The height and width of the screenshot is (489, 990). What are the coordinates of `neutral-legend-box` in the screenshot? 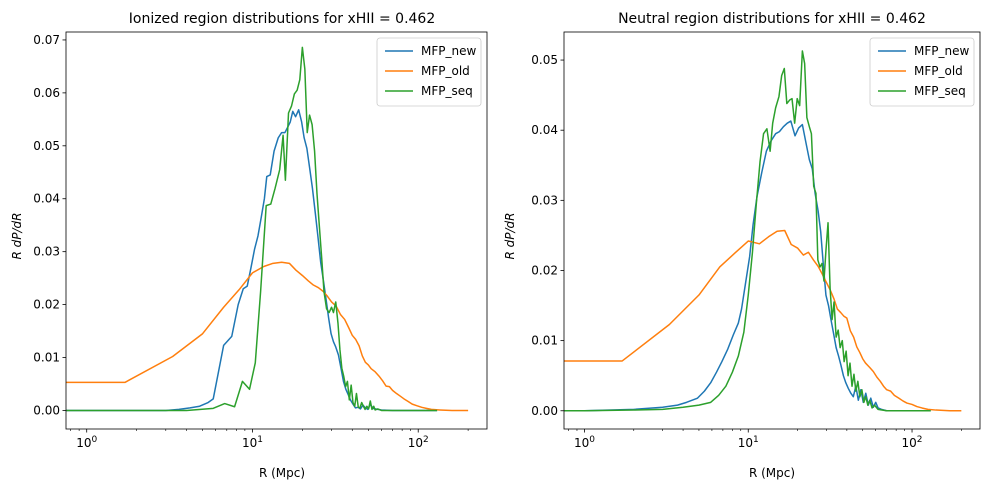 It's located at (922, 72).